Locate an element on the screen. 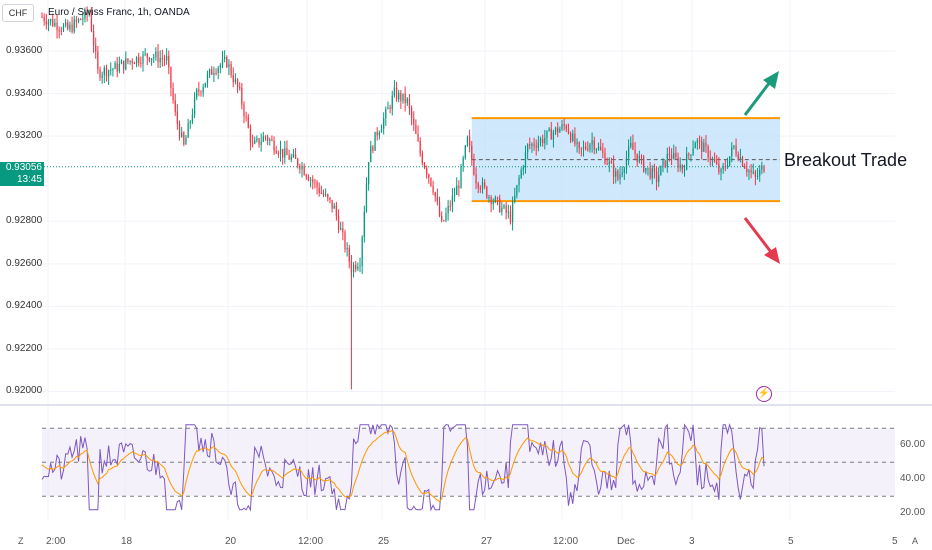  timezone-button: Z is located at coordinates (21, 541).